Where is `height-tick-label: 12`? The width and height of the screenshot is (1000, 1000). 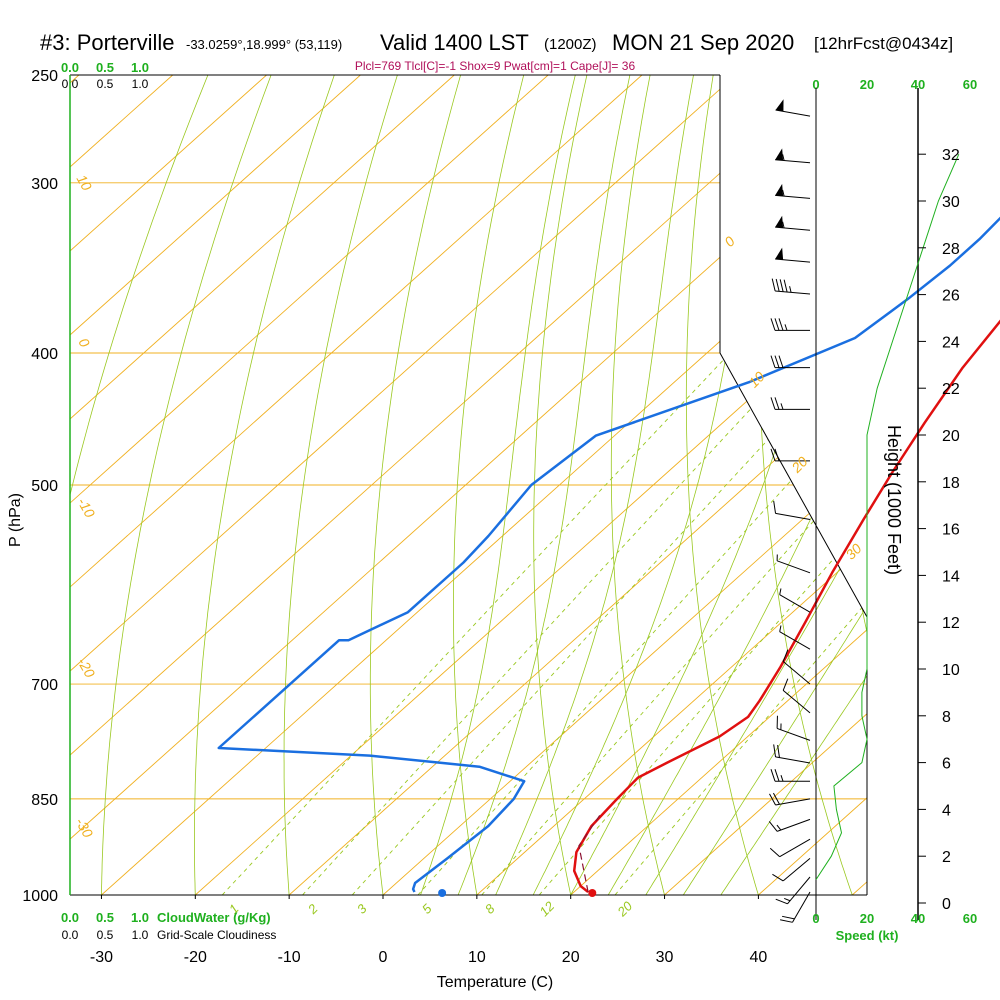
height-tick-label: 12 is located at coordinates (951, 623).